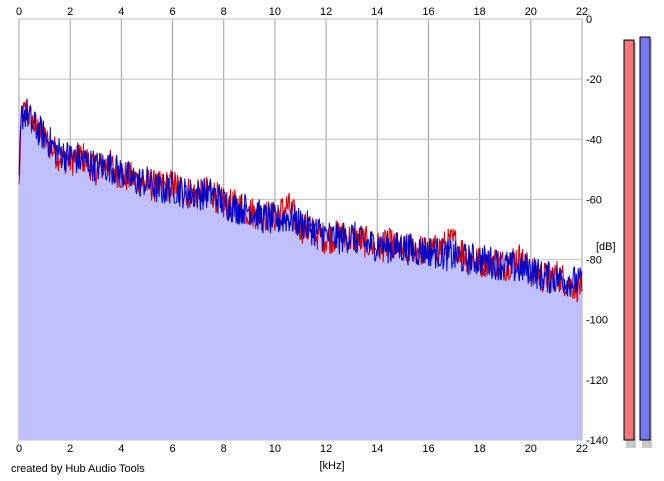 The image size is (664, 481). Describe the element at coordinates (597, 321) in the screenshot. I see `y-tick-label: -100` at that location.